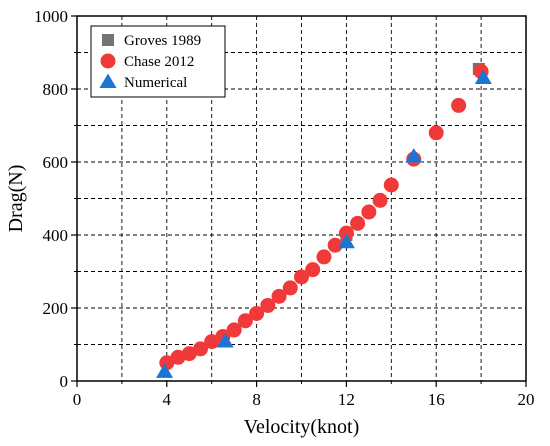 The height and width of the screenshot is (446, 550). I want to click on y-tick-label: 800, so click(56, 89).